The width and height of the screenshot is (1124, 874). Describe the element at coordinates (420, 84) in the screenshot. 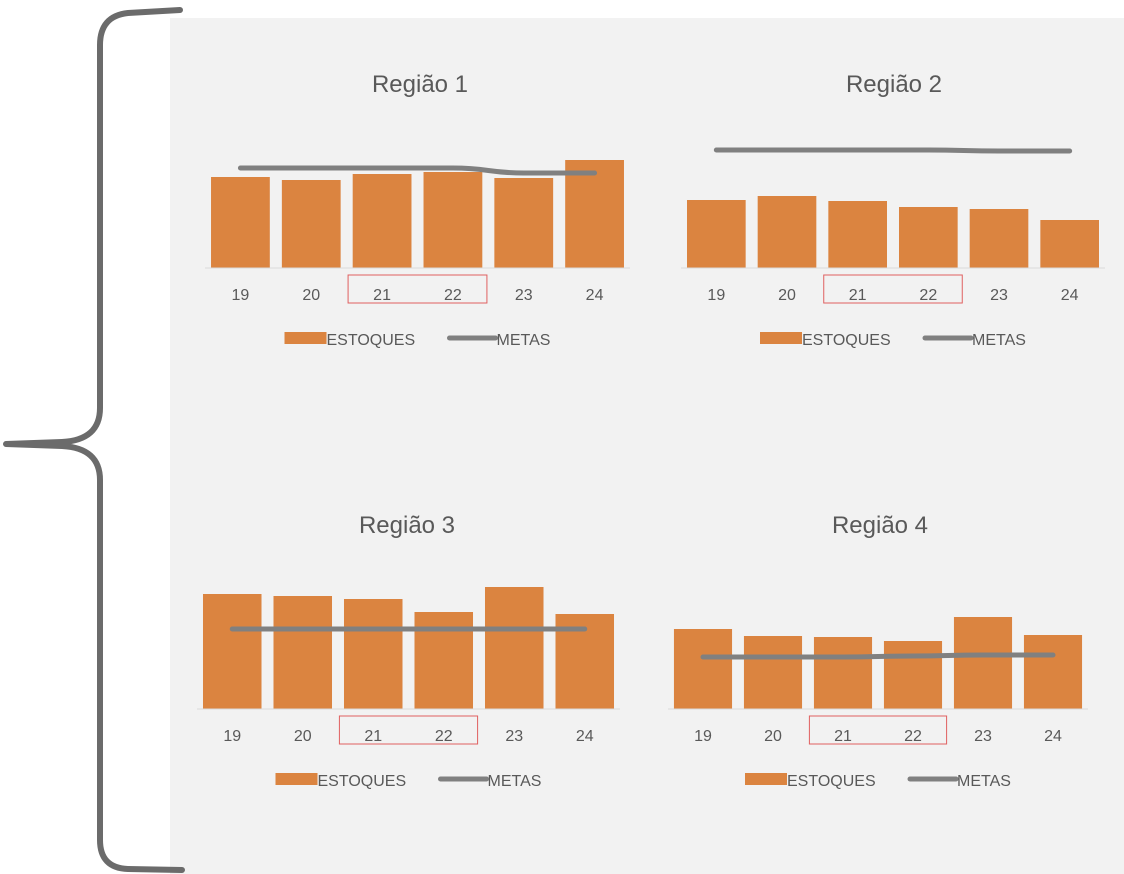

I see `chart-title: Região 1` at that location.